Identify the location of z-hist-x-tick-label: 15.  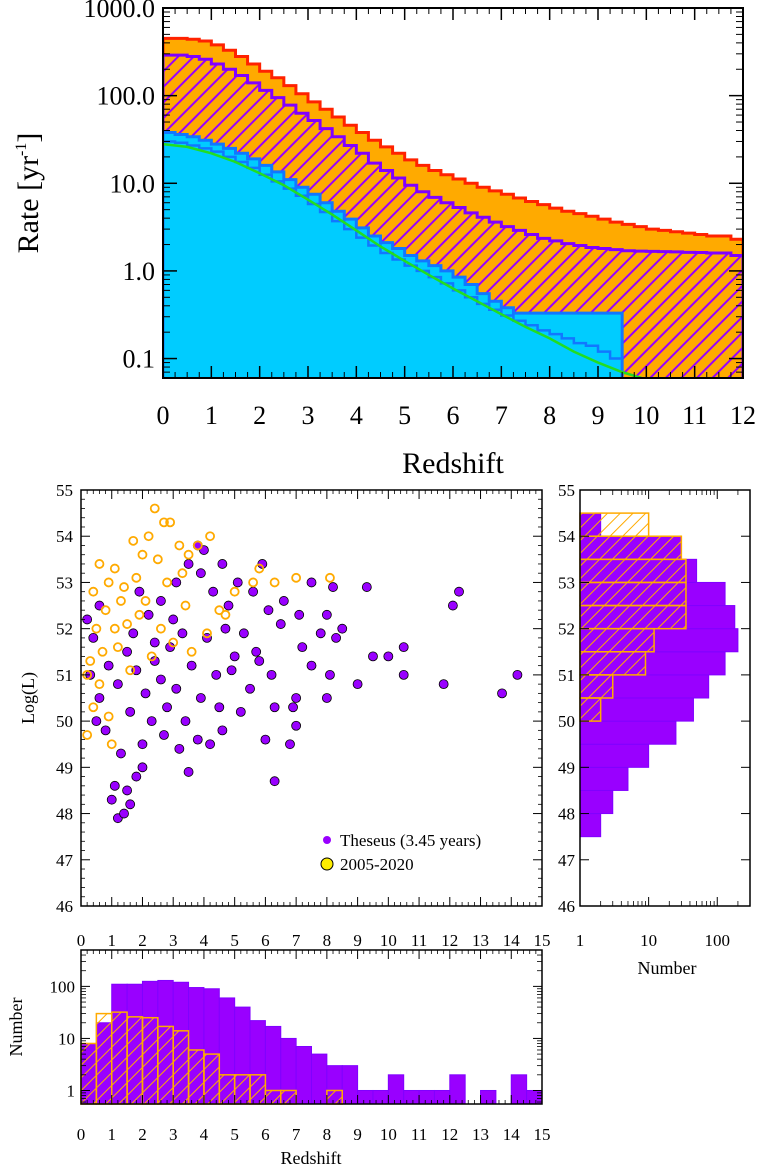
(542, 1134).